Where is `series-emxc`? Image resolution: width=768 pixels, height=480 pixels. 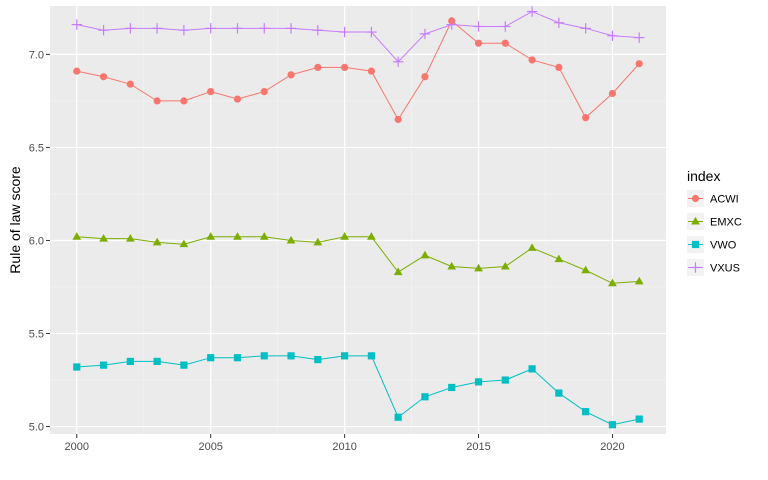
series-emxc is located at coordinates (358, 259).